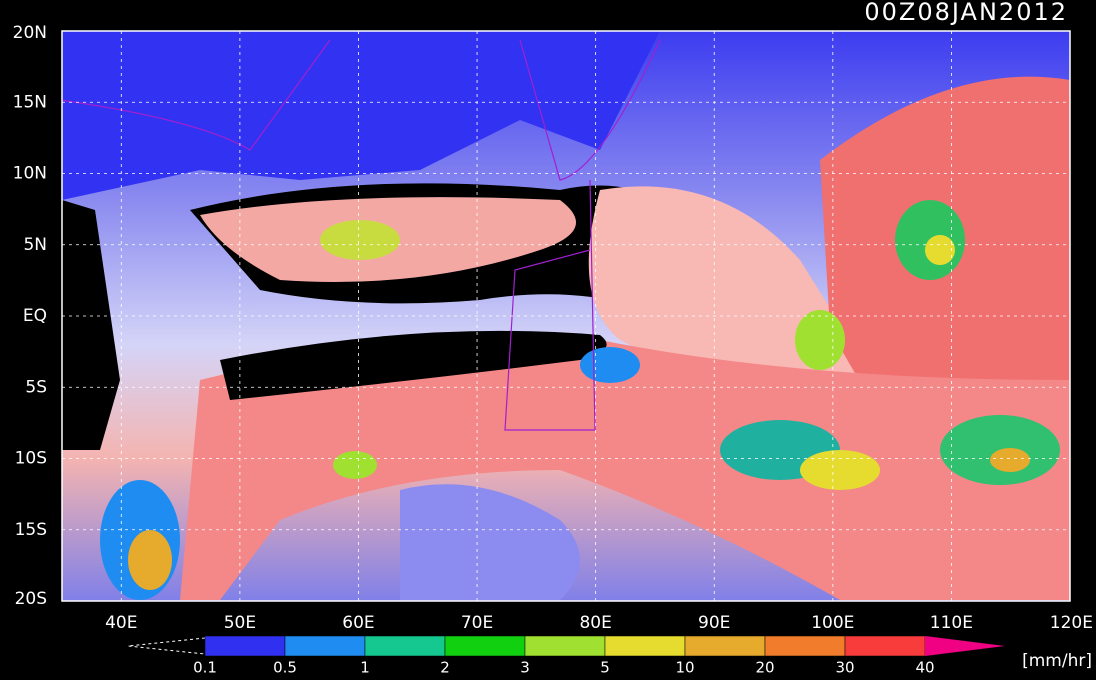  Describe the element at coordinates (525, 668) in the screenshot. I see `colorbar-label: 3` at that location.